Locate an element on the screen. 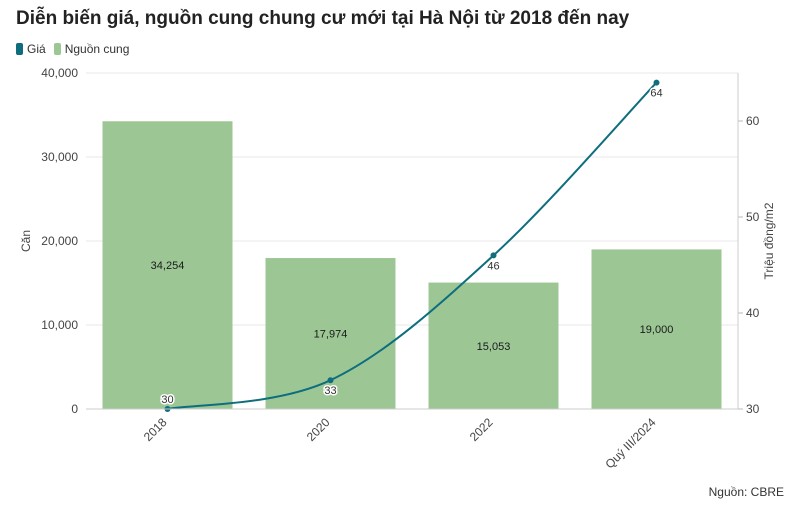 The height and width of the screenshot is (515, 800). right-axis-title: Triệu đồng/m2 is located at coordinates (769, 240).